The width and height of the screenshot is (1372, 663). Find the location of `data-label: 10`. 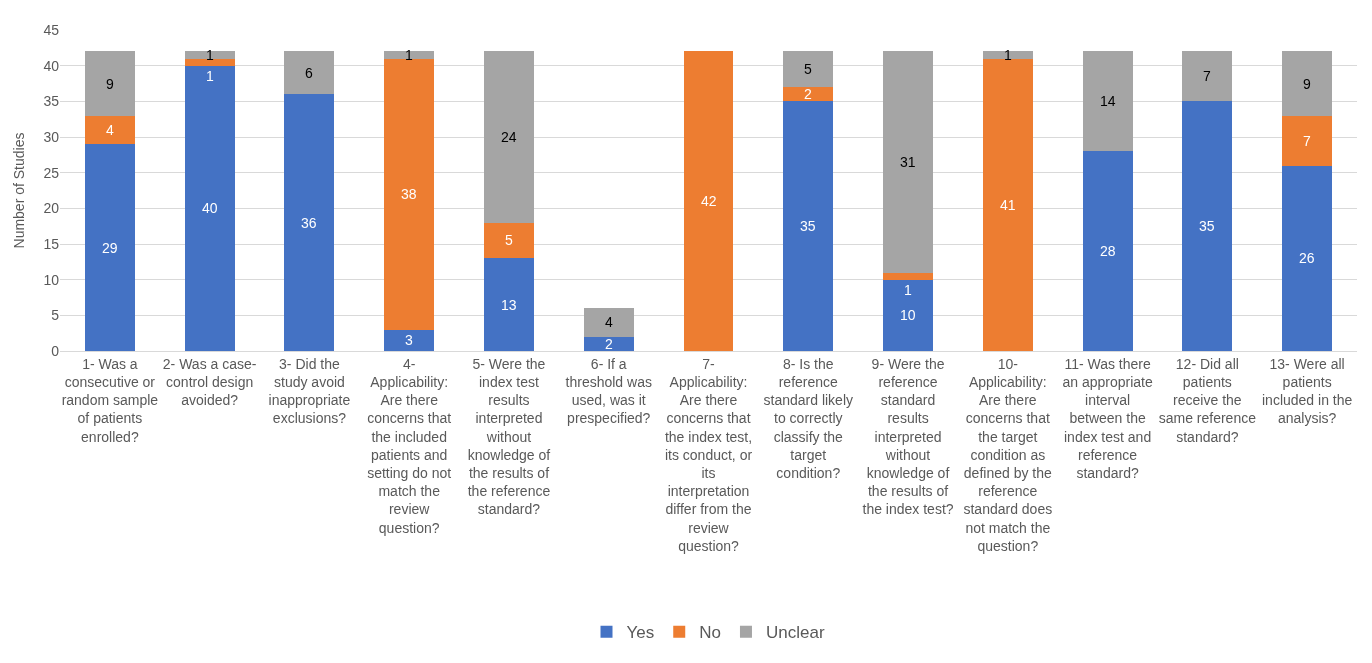

data-label: 10 is located at coordinates (908, 315).